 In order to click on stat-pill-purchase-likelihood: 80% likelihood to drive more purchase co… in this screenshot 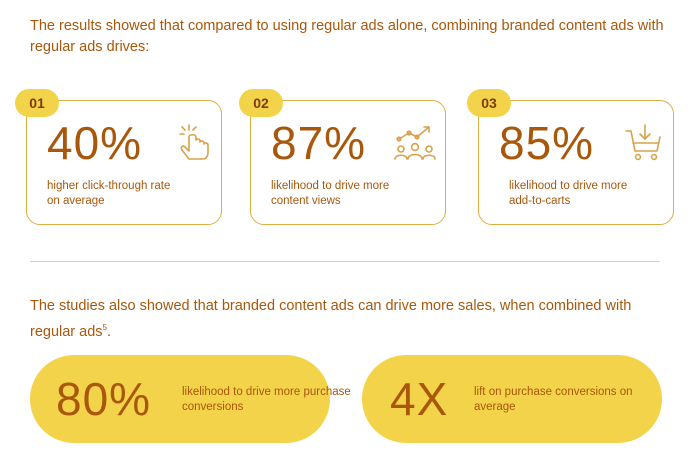, I will do `click(190, 399)`.